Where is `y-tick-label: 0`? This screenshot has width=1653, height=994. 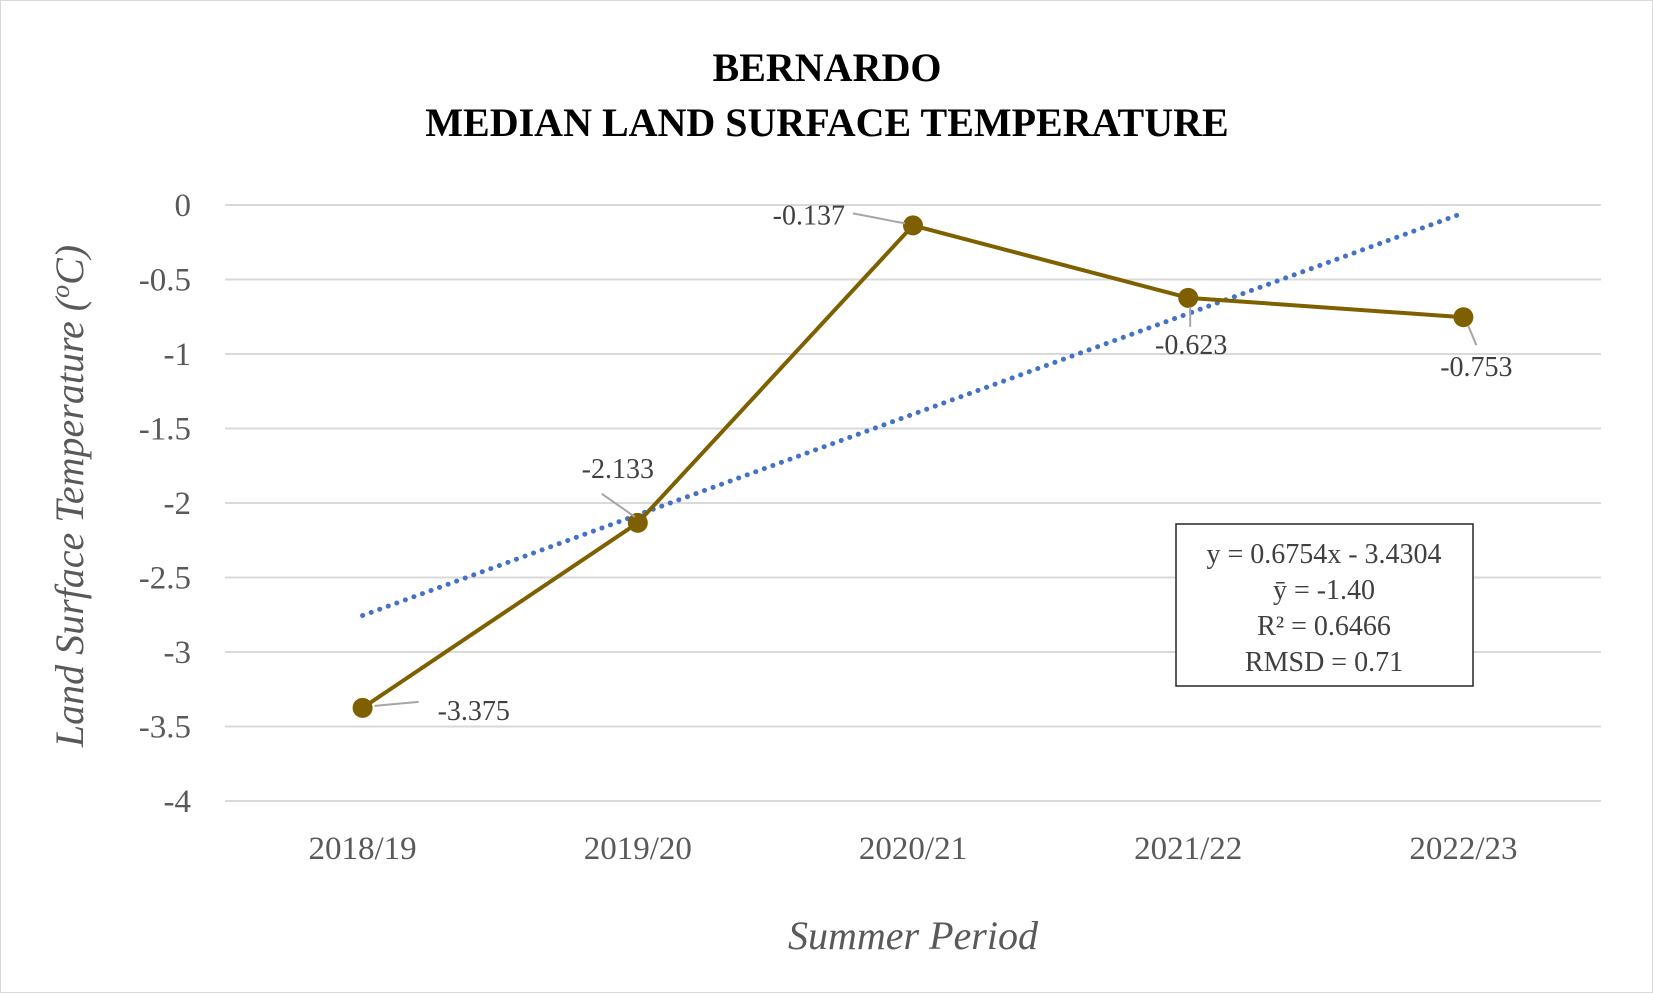
y-tick-label: 0 is located at coordinates (183, 206).